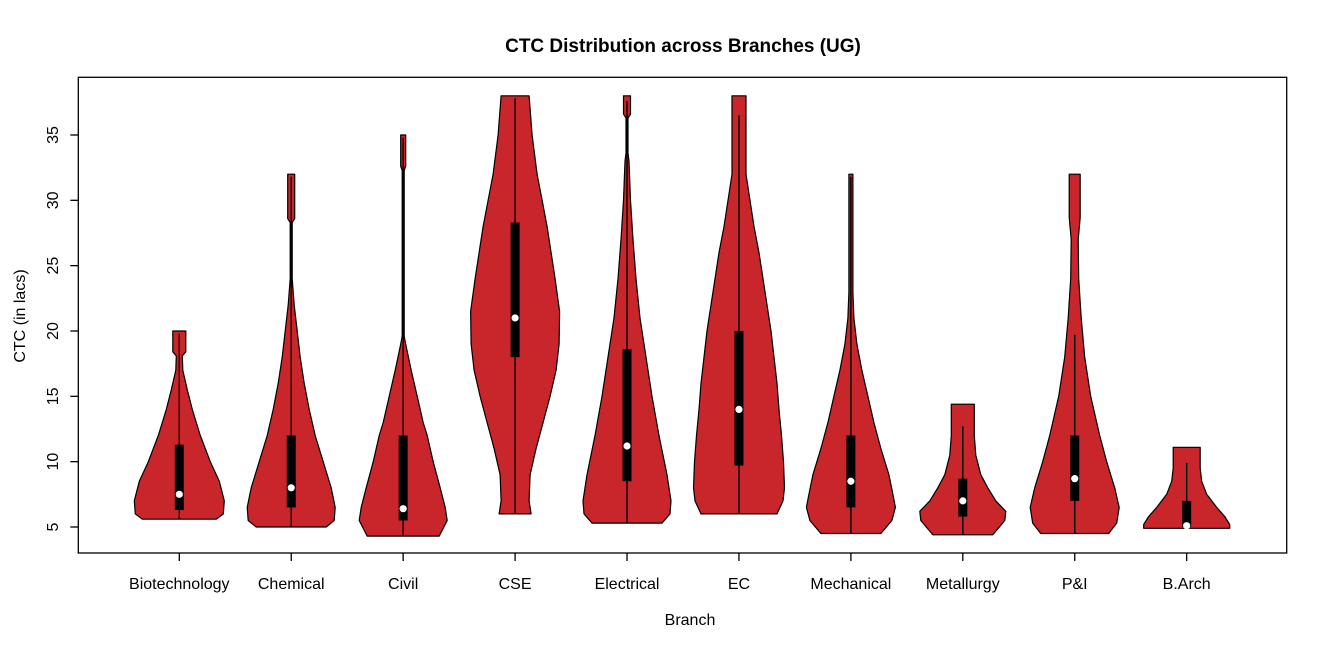 The image size is (1327, 653). I want to click on chart-title: CTC Distribution across Branches (UG), so click(683, 46).